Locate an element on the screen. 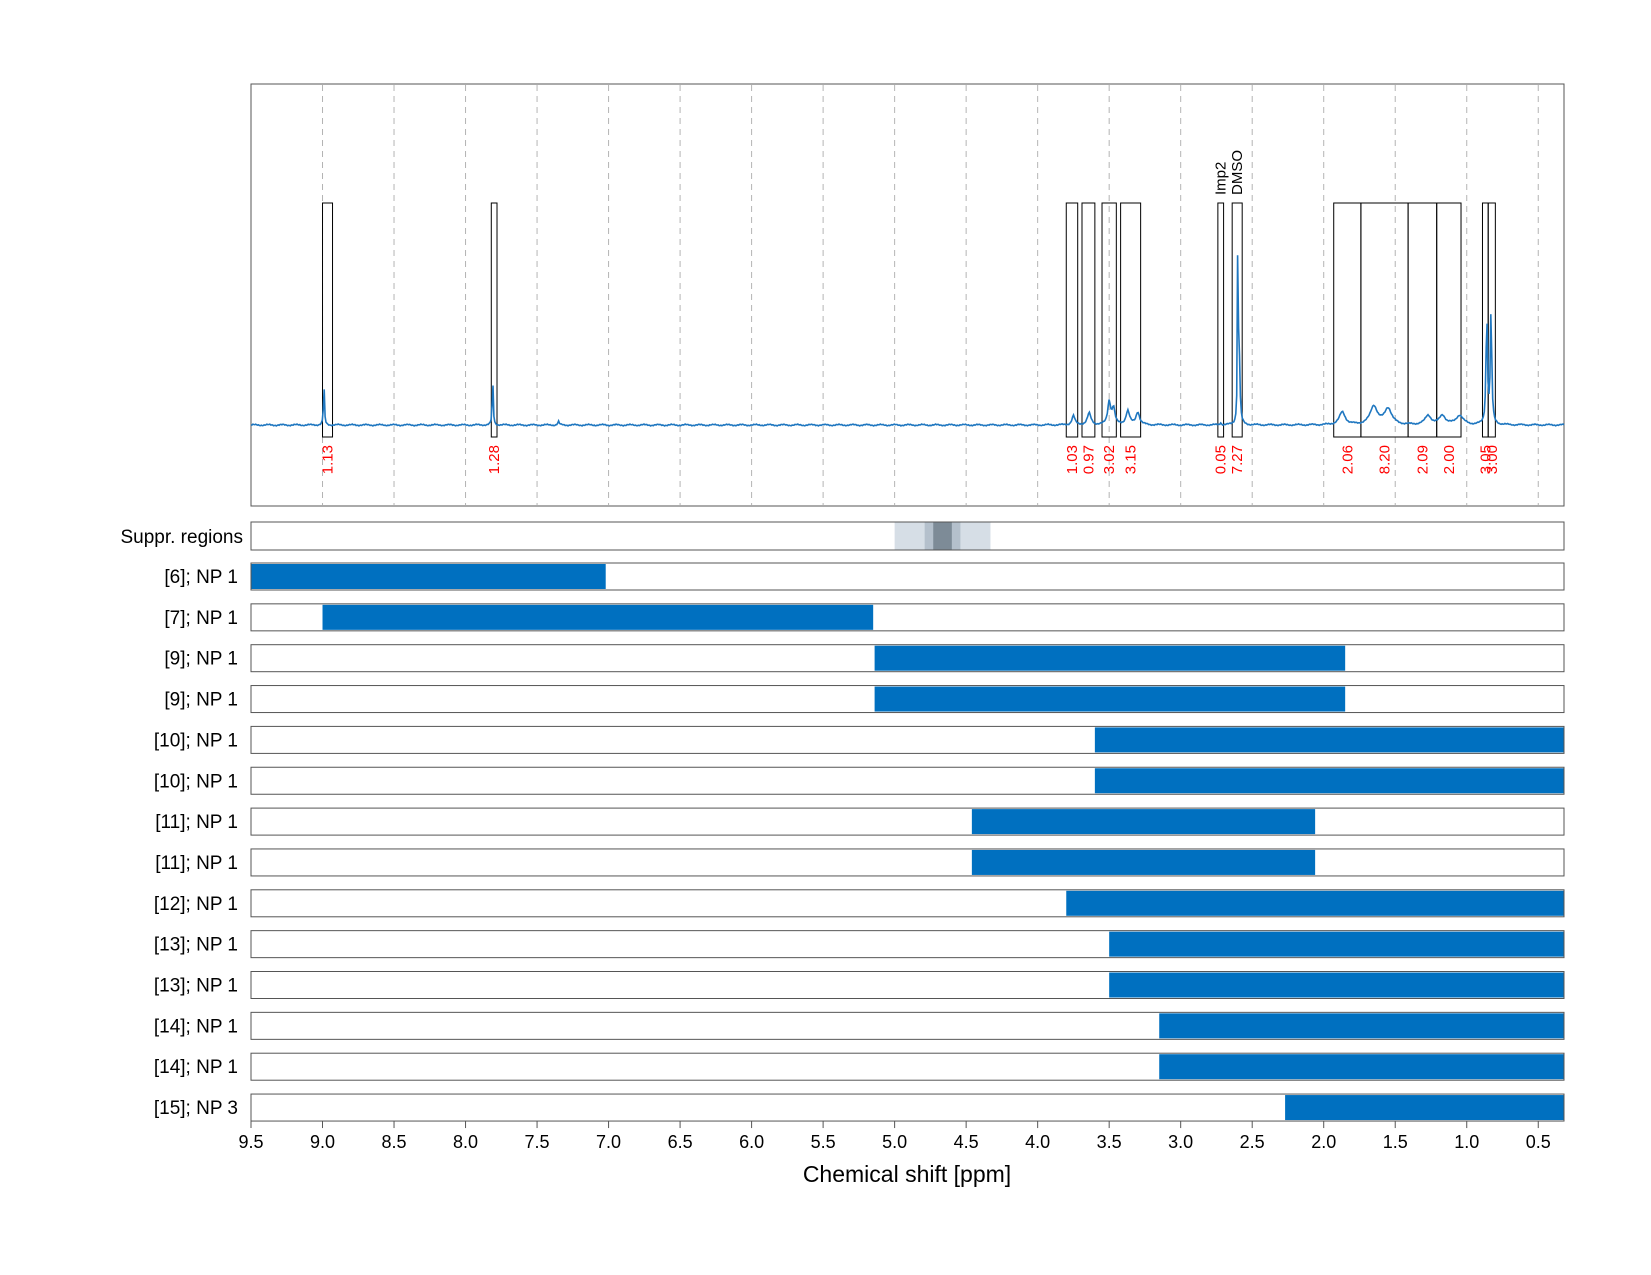  integral-value: 3.05 is located at coordinates (1485, 459).